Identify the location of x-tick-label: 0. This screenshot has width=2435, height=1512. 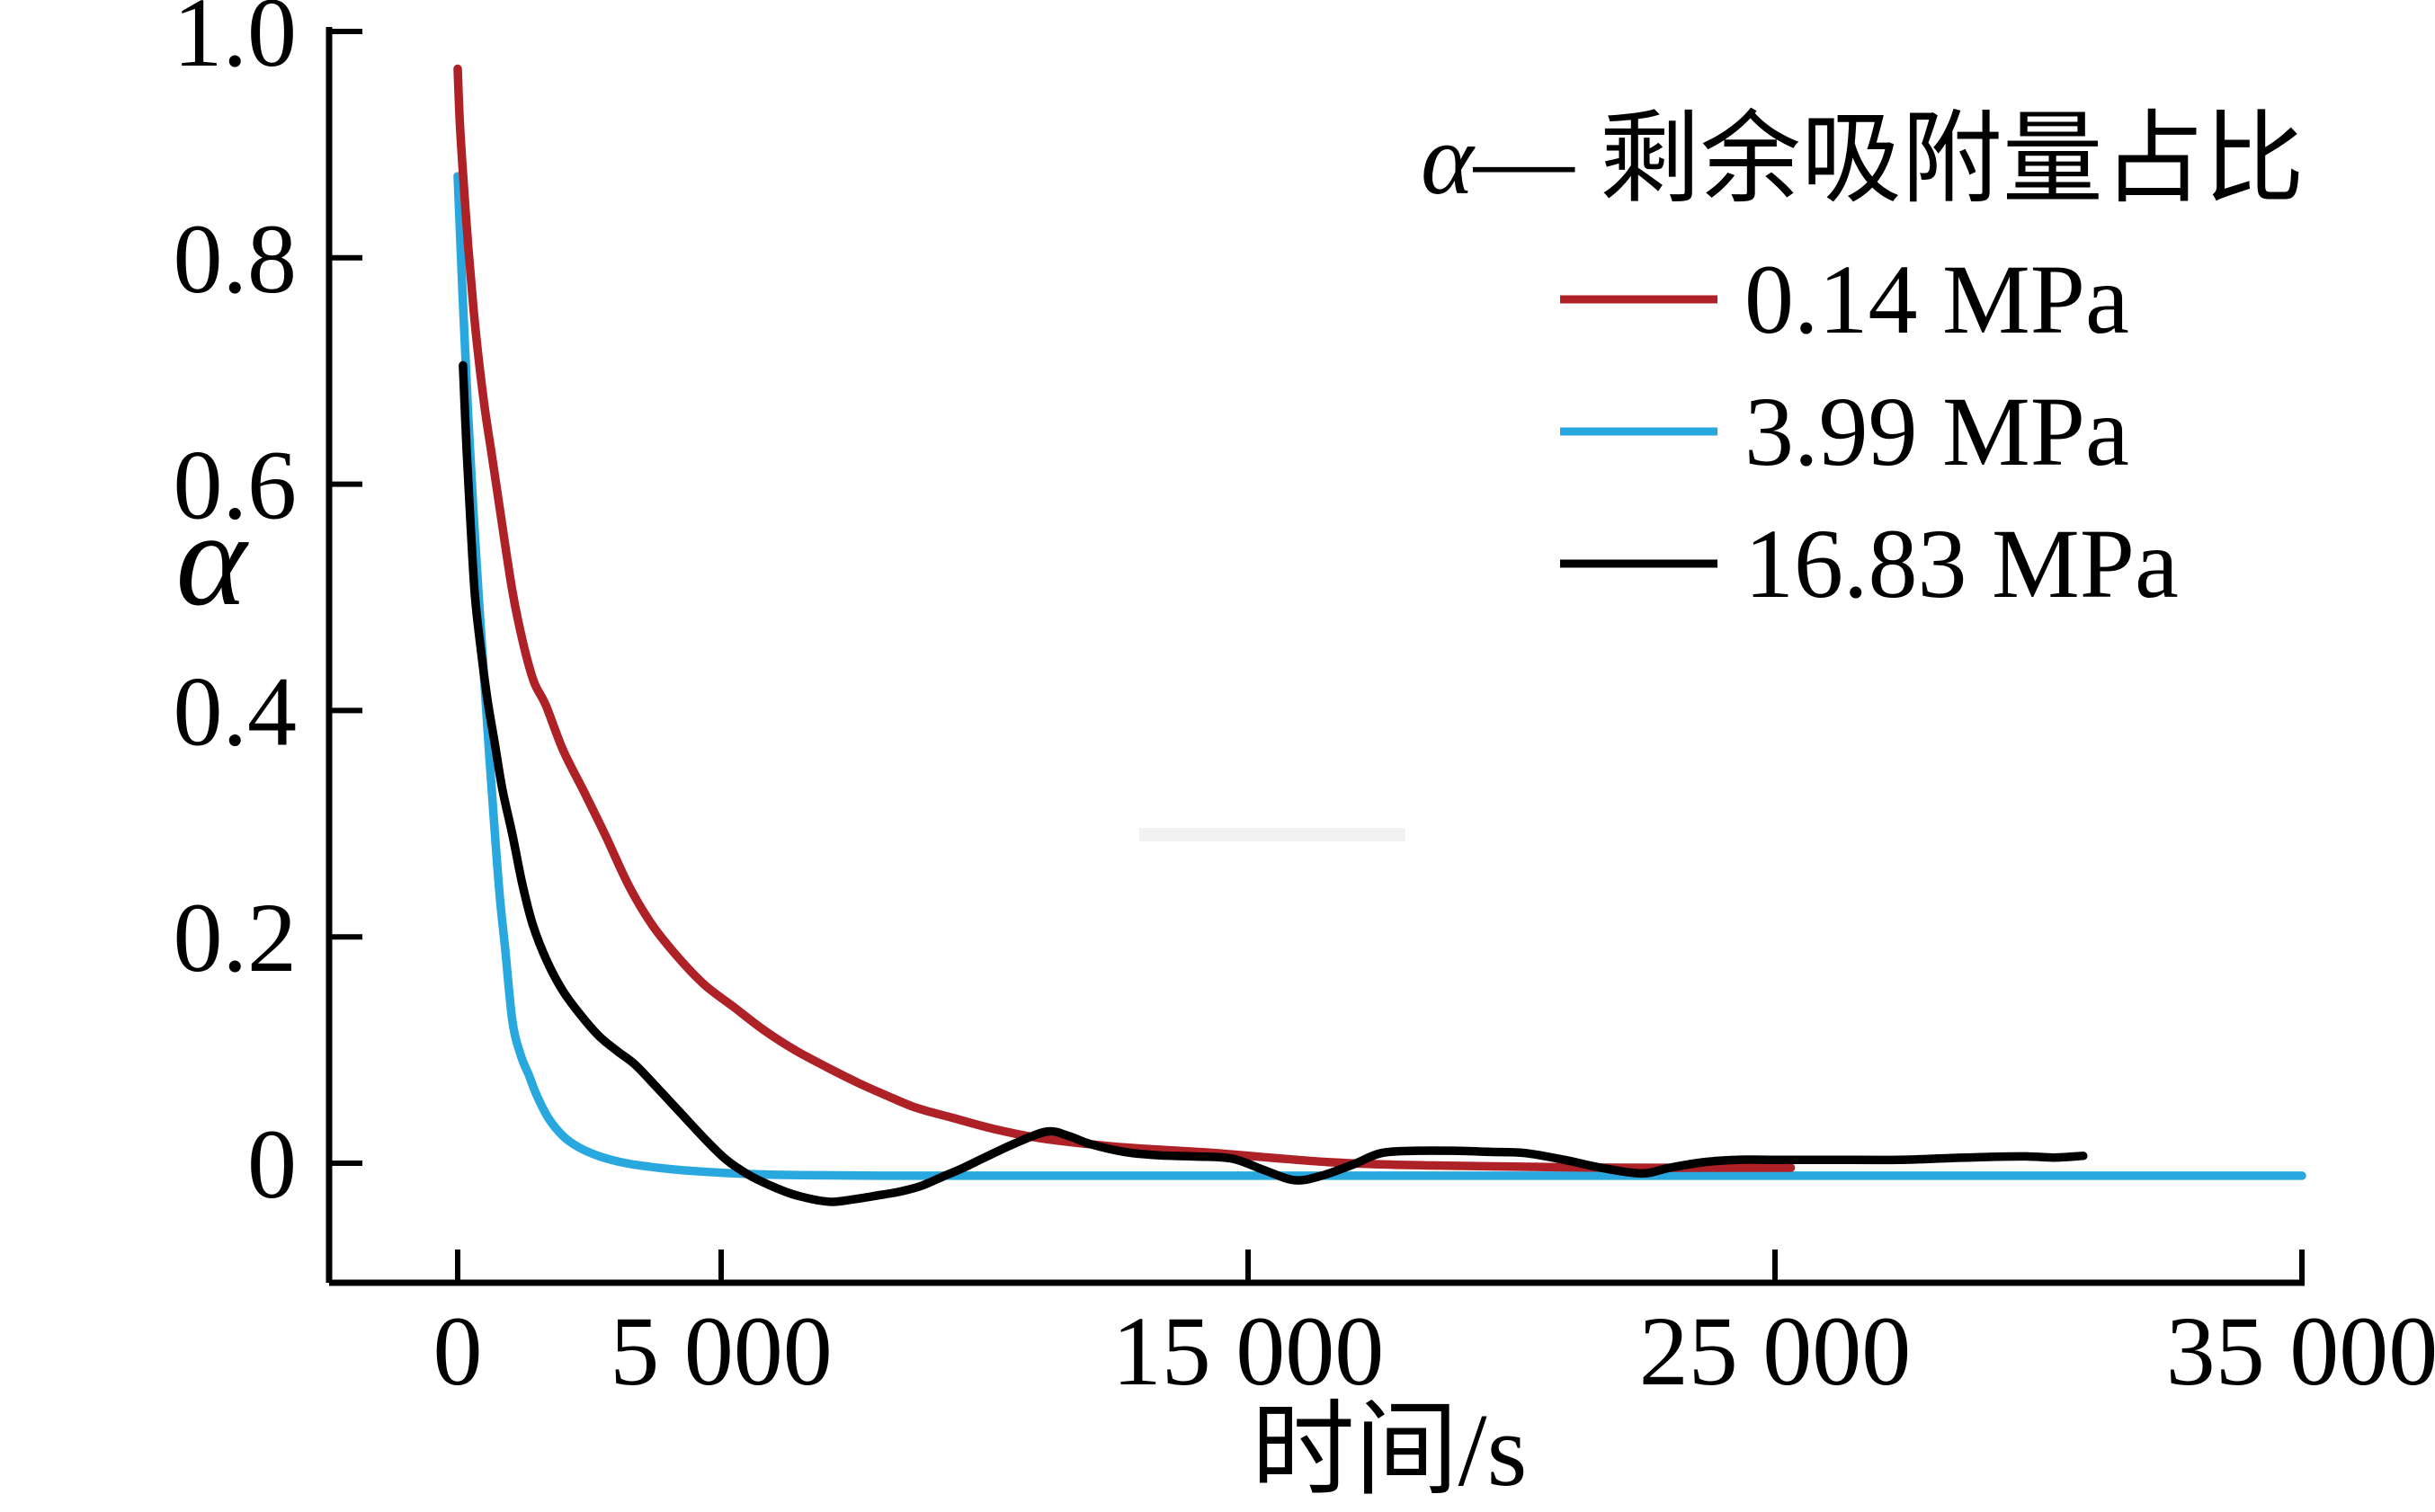
(458, 1351).